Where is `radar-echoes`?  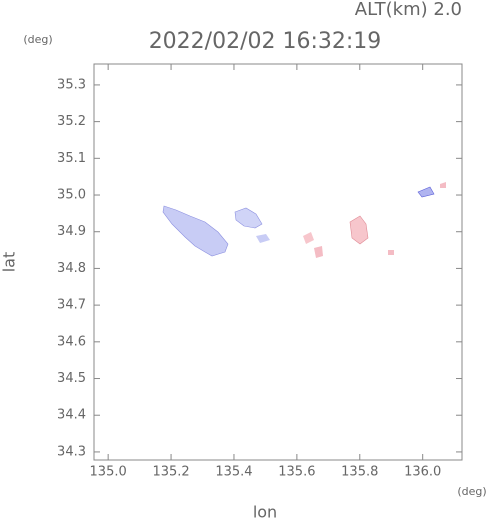
radar-echoes is located at coordinates (304, 220).